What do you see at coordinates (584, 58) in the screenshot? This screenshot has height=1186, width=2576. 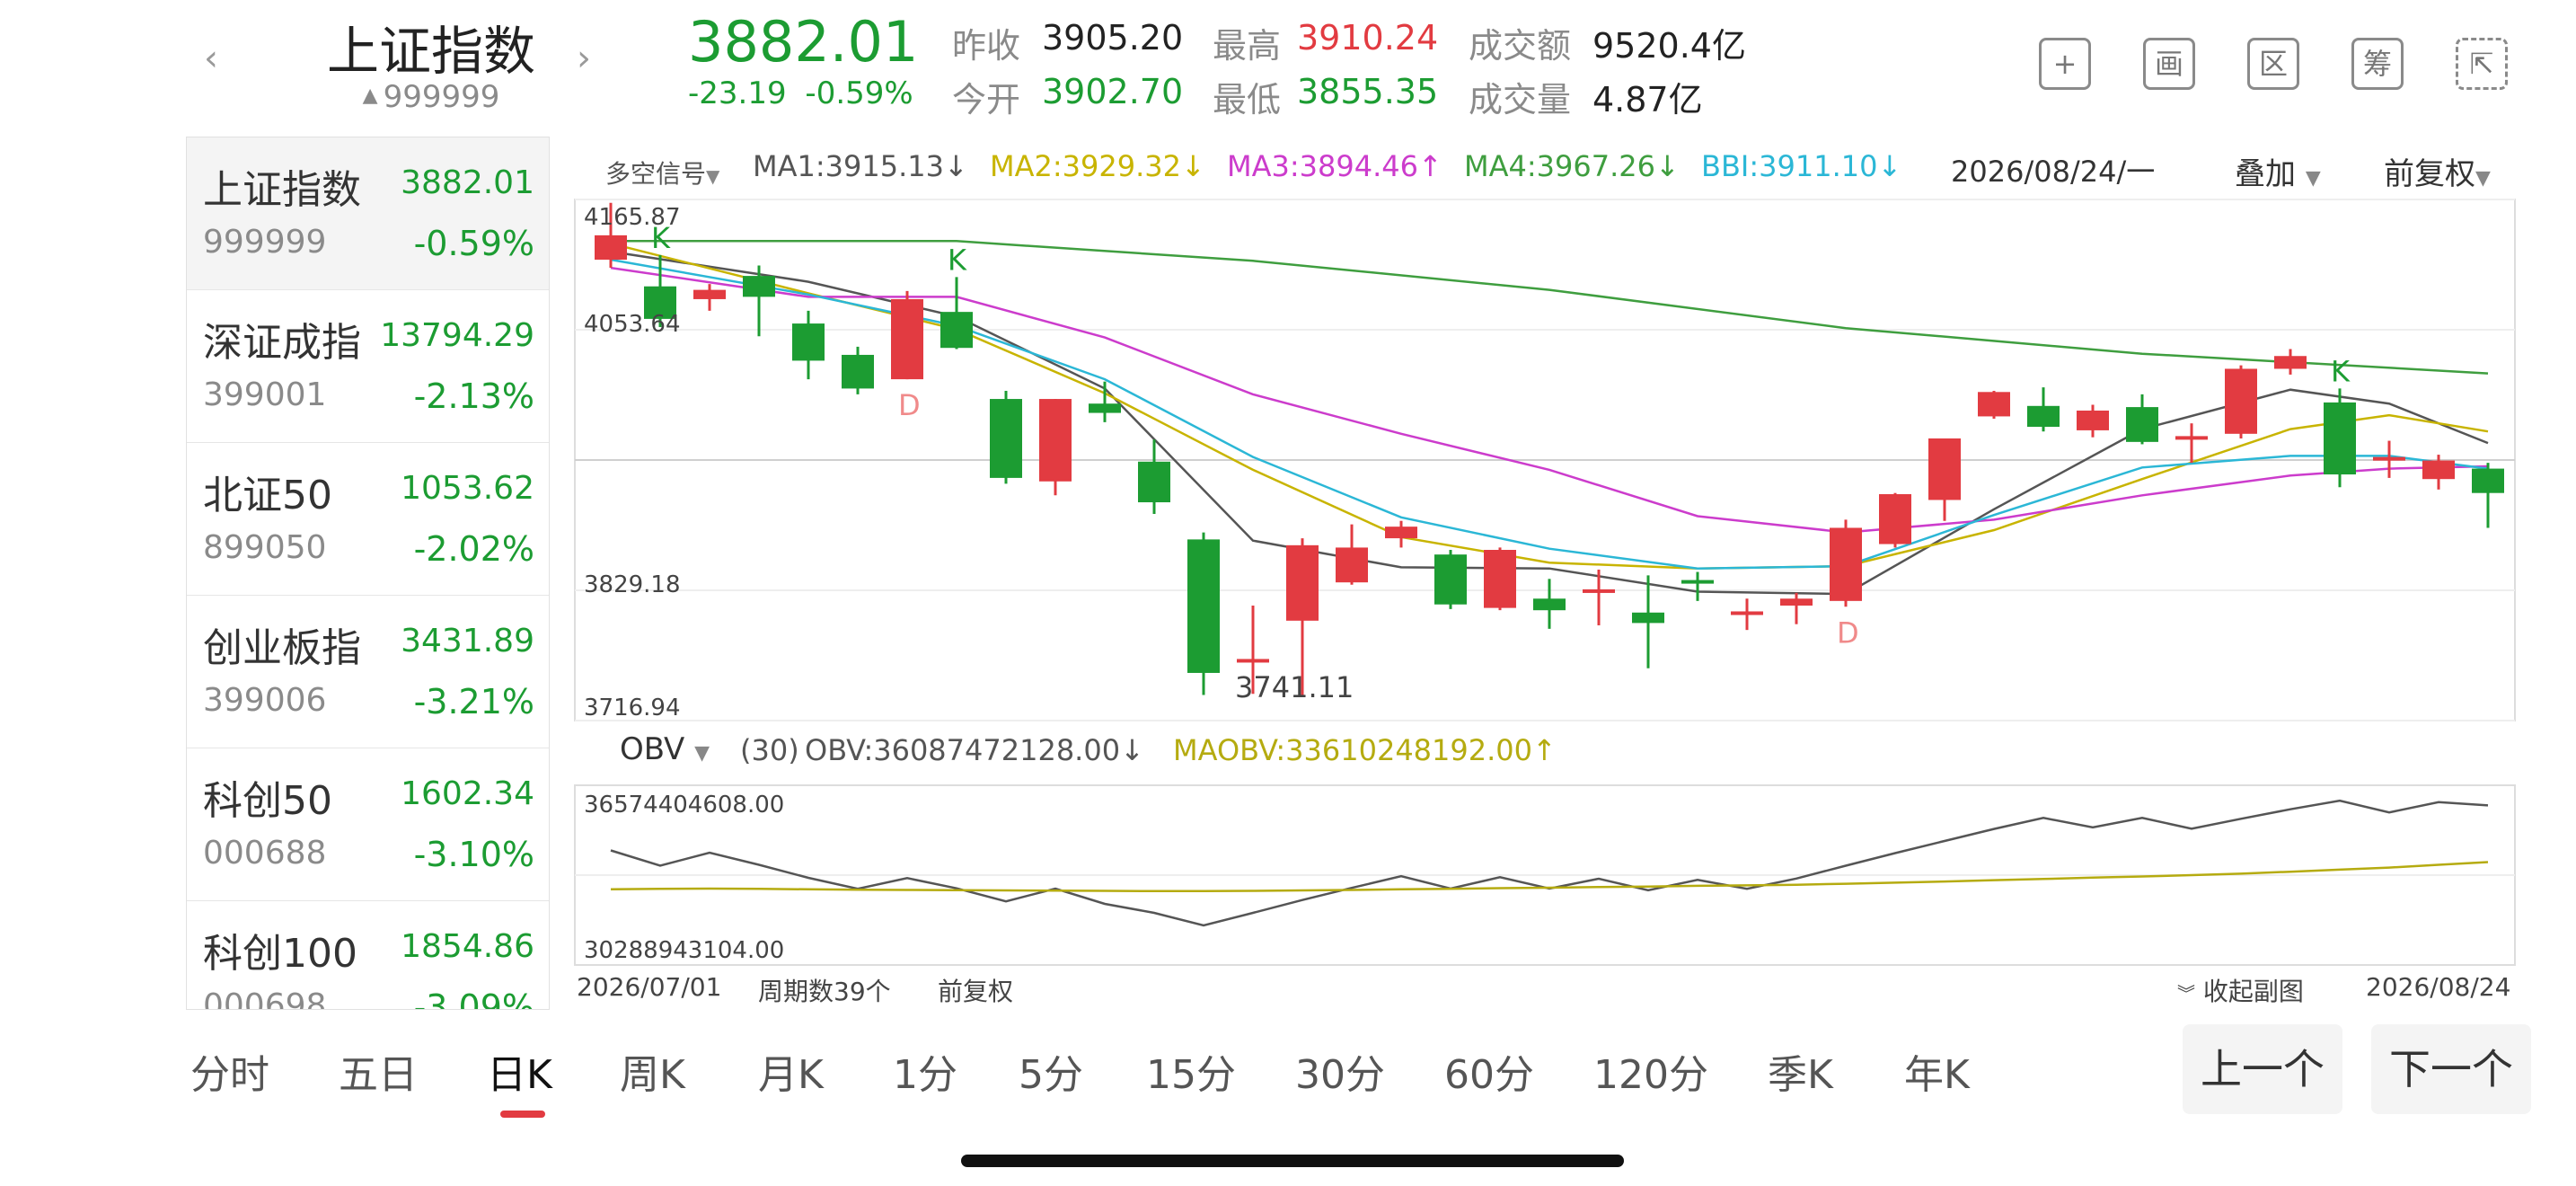 I see `next-stock-arrow: ›` at bounding box center [584, 58].